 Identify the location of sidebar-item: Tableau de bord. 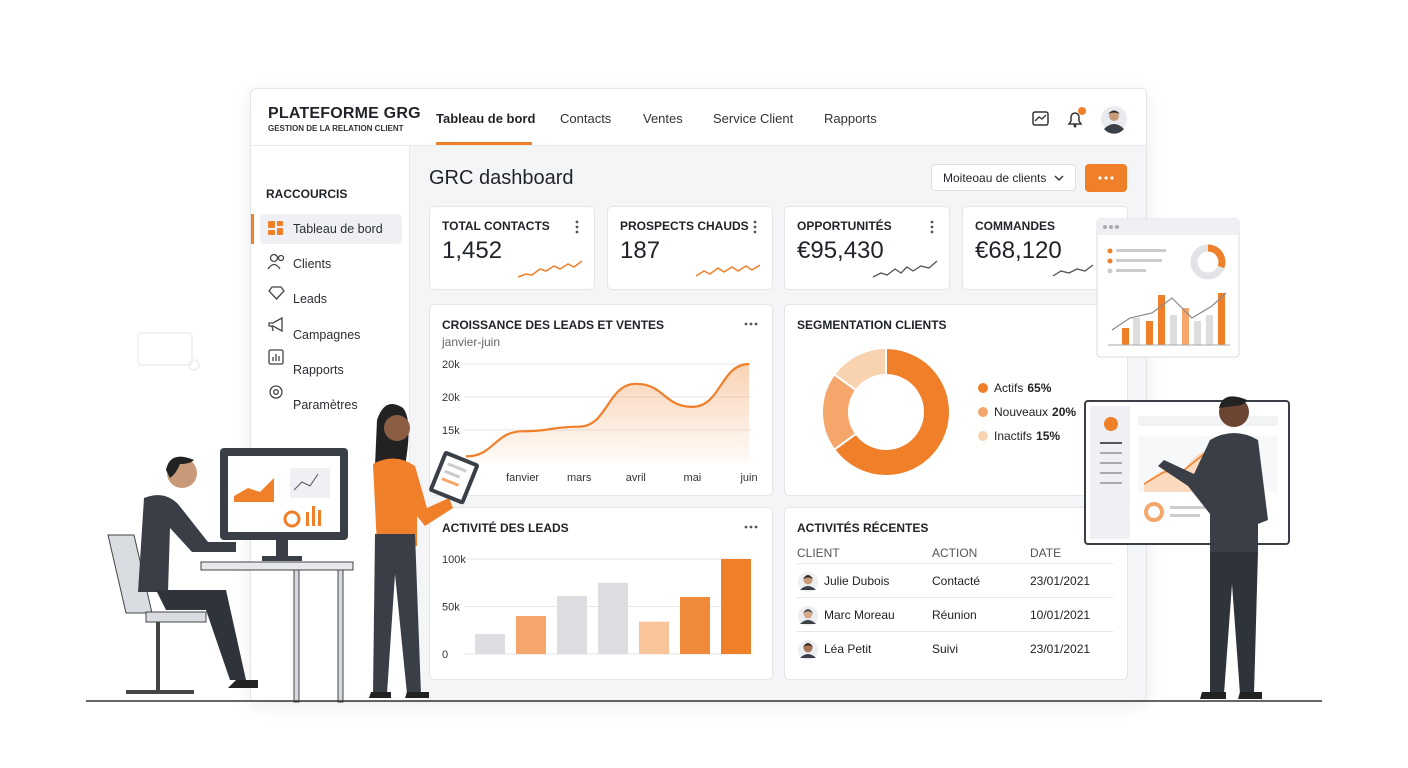
(338, 229).